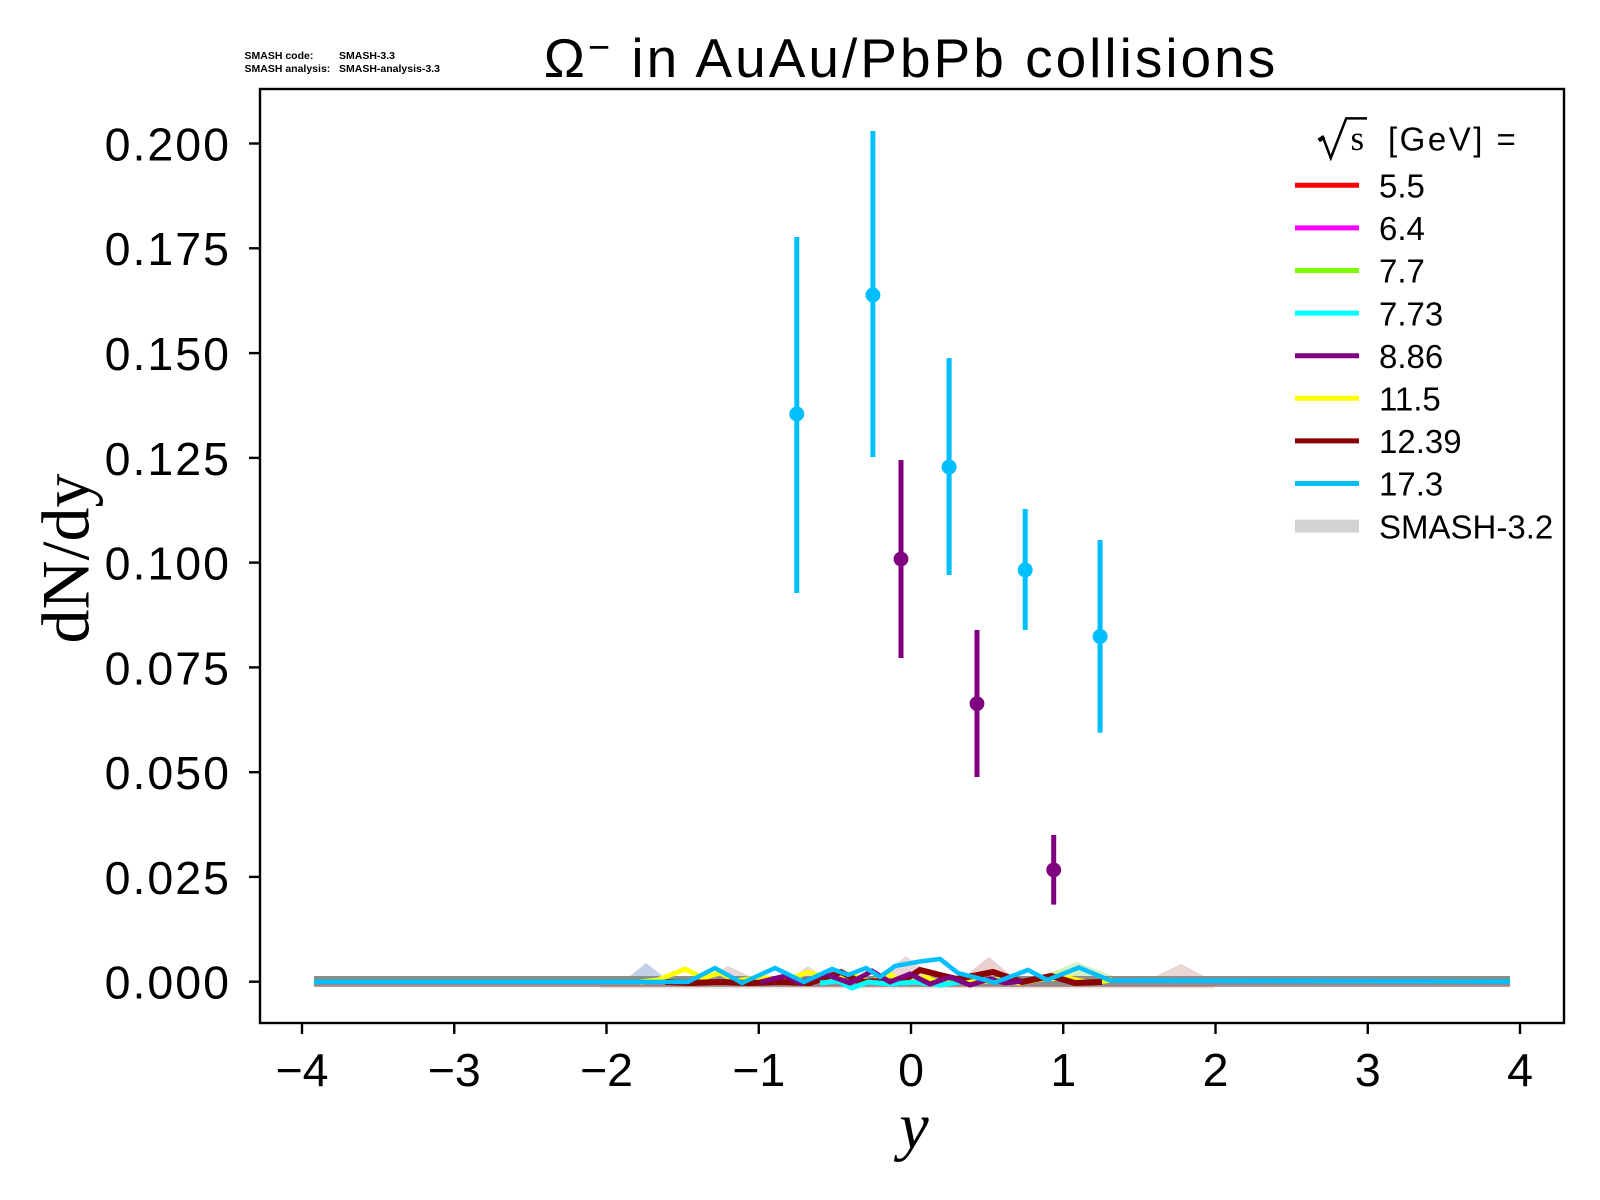 This screenshot has height=1200, width=1600. I want to click on svg-text: −4, so click(301, 1070).